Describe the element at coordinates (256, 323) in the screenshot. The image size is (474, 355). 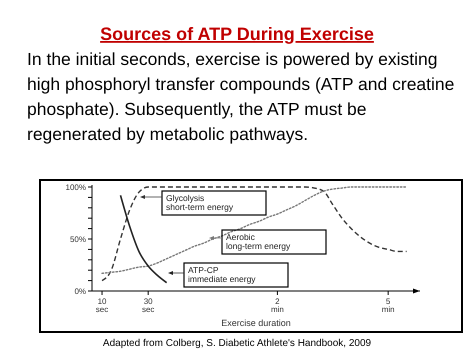
I see `x-axis-title: Exercise duration` at that location.